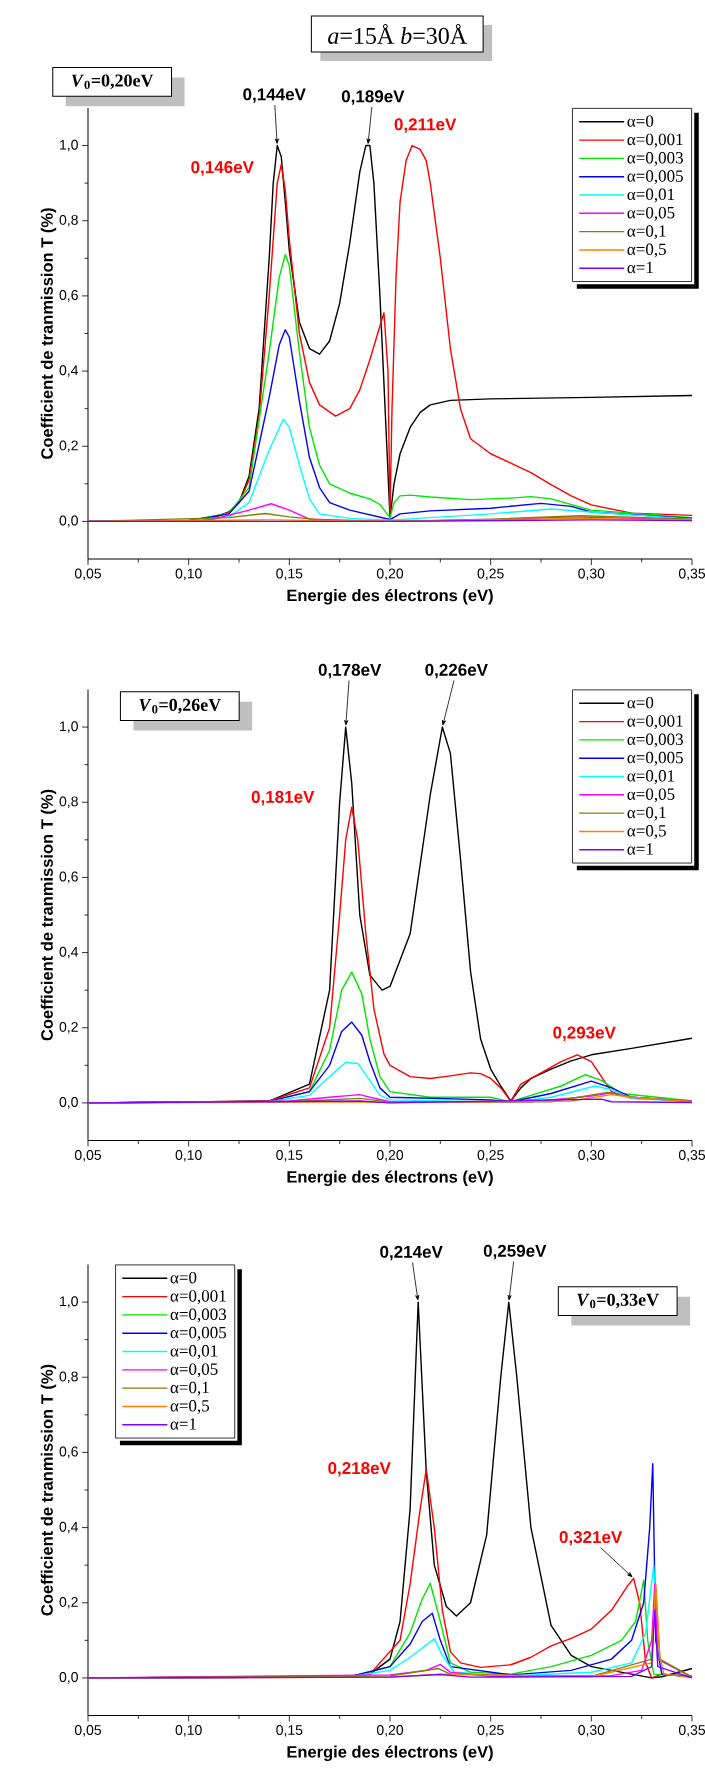 The width and height of the screenshot is (705, 1781). Describe the element at coordinates (112, 82) in the screenshot. I see `chart-subtitle: V$_{0}$=0,20eV` at that location.